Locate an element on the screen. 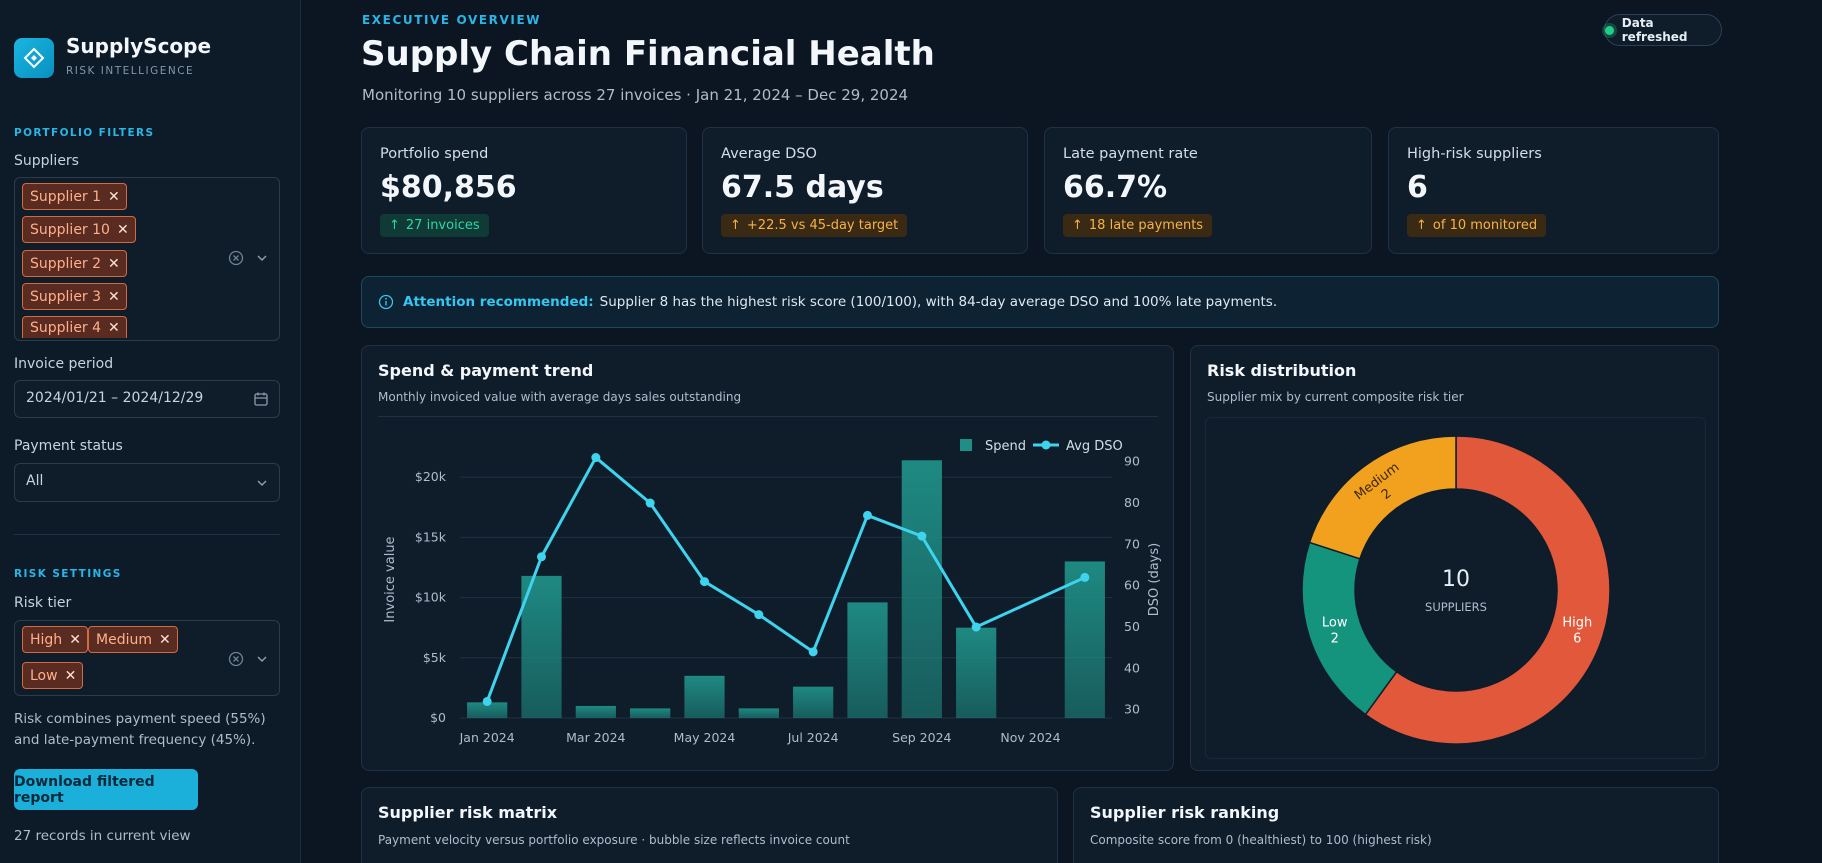 This screenshot has height=863, width=1822. y2-tick-label: 80 is located at coordinates (1132, 502).